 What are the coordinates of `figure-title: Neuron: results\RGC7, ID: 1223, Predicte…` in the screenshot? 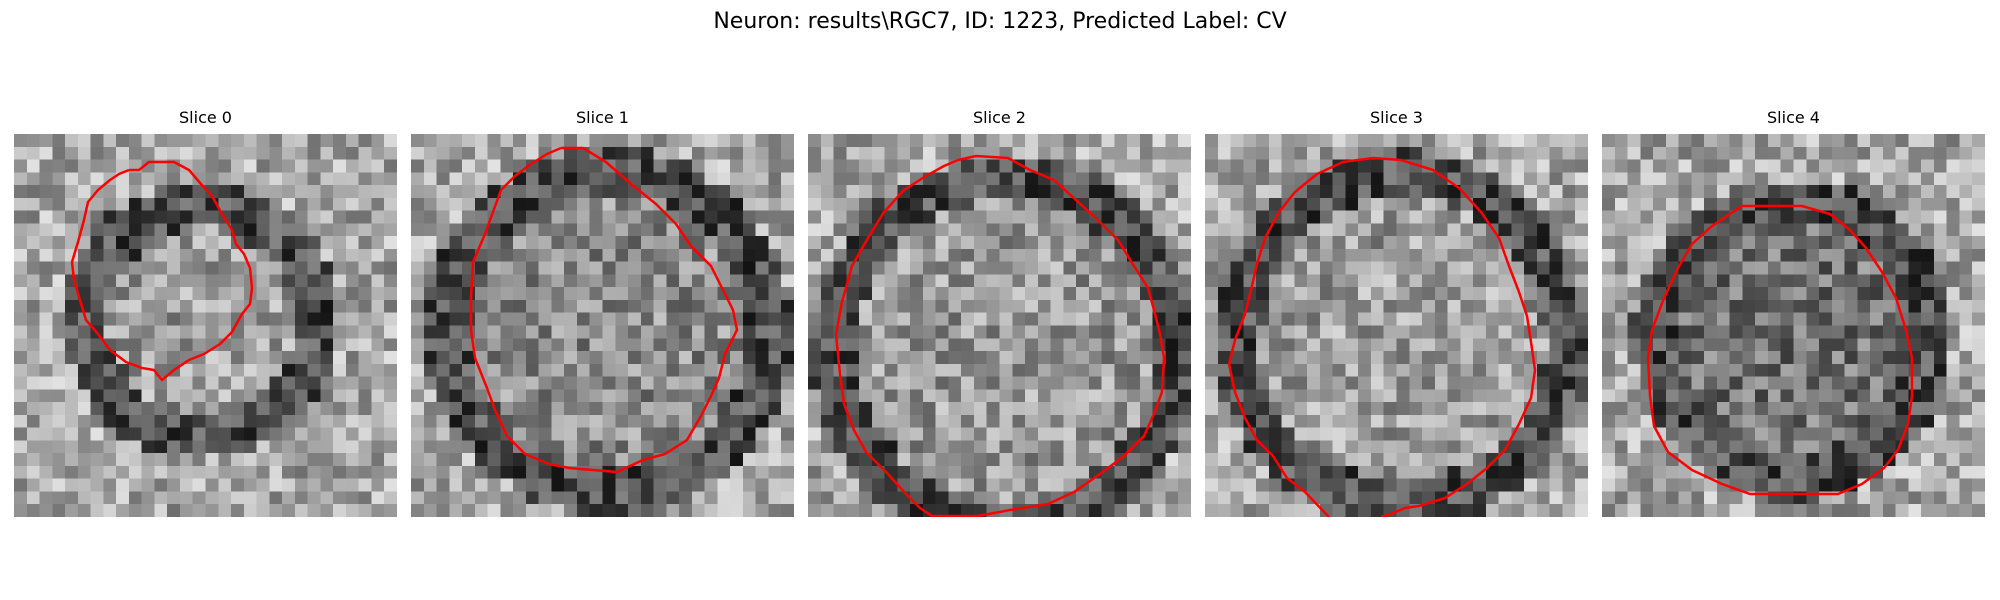 It's located at (1000, 21).